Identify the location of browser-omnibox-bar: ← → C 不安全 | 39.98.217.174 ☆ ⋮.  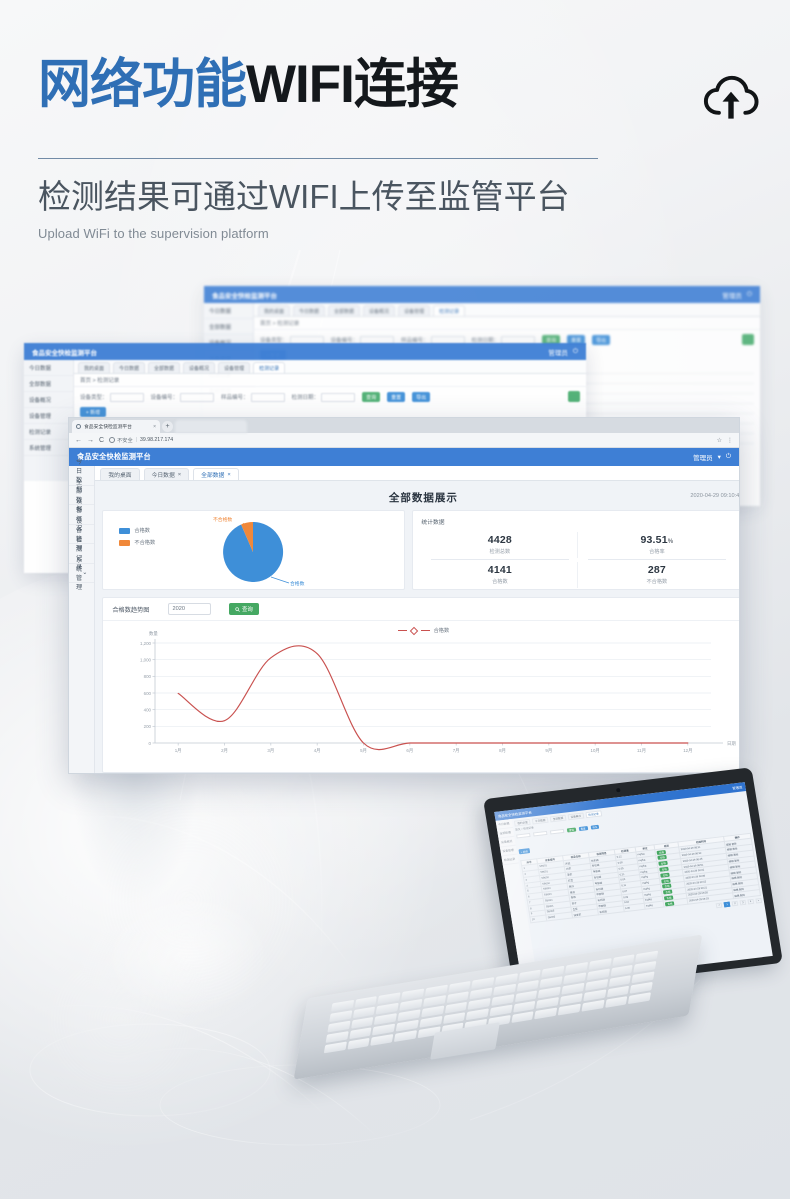
(404, 440).